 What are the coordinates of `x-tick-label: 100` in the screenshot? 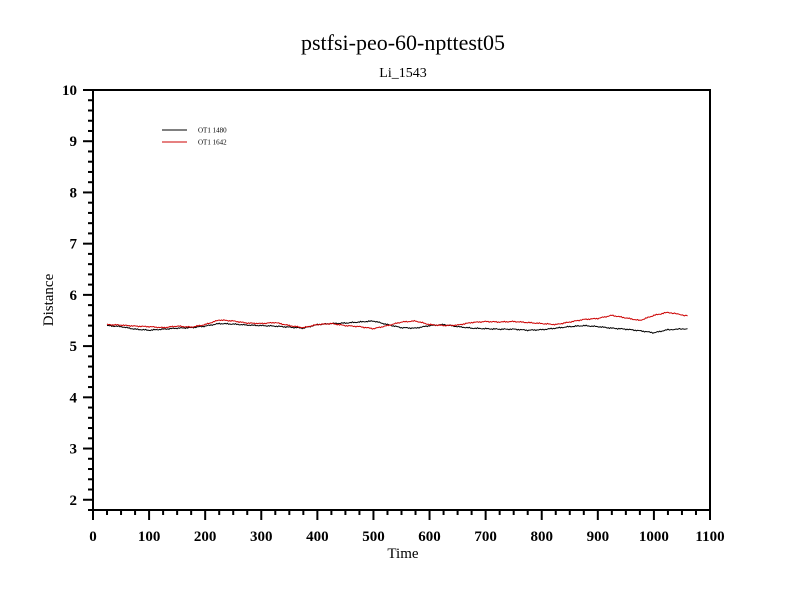 It's located at (149, 537).